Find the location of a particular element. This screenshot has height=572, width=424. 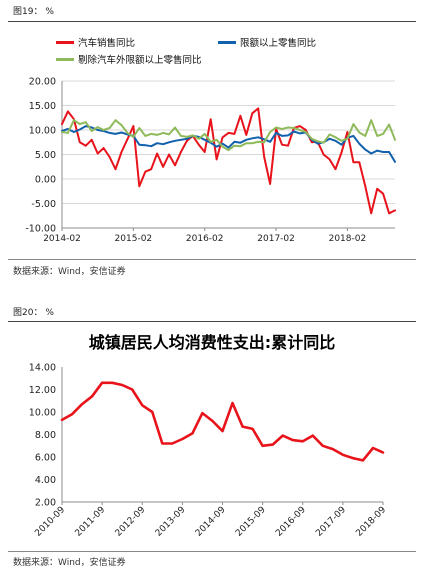

x-tick-label: 2013-09 is located at coordinates (171, 522).